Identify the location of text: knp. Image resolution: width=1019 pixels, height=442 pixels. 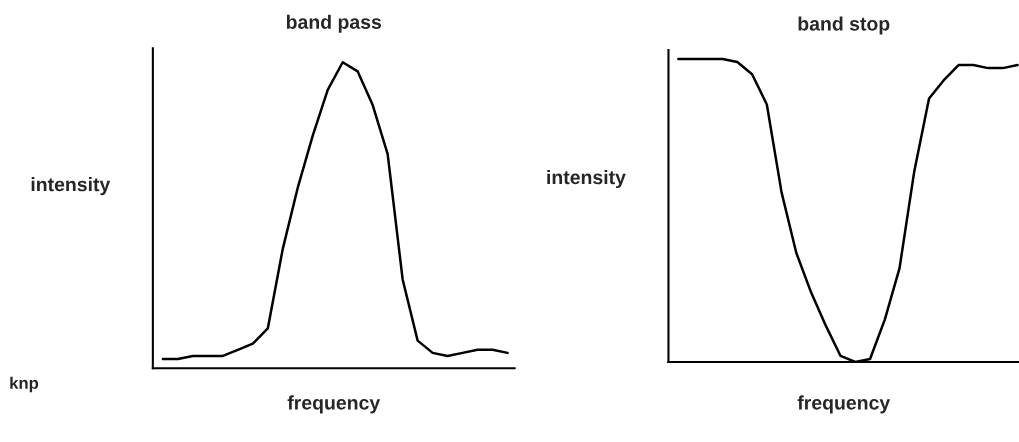
(24, 384).